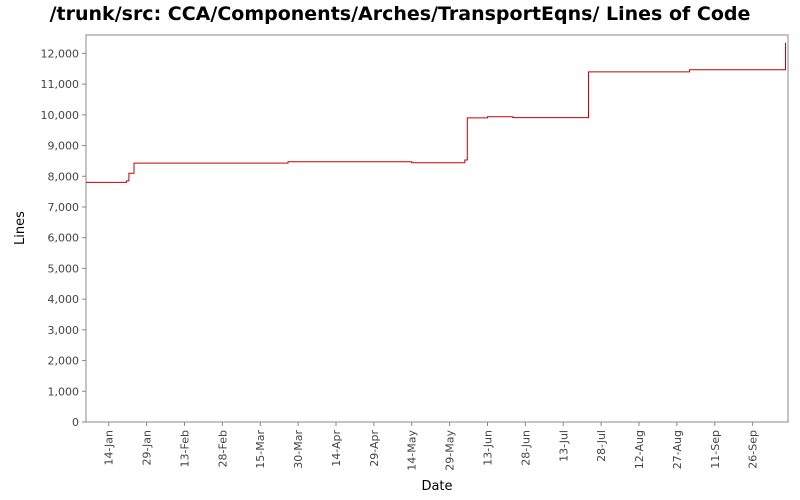  What do you see at coordinates (715, 449) in the screenshot?
I see `x-tick-label: 11-Sep` at bounding box center [715, 449].